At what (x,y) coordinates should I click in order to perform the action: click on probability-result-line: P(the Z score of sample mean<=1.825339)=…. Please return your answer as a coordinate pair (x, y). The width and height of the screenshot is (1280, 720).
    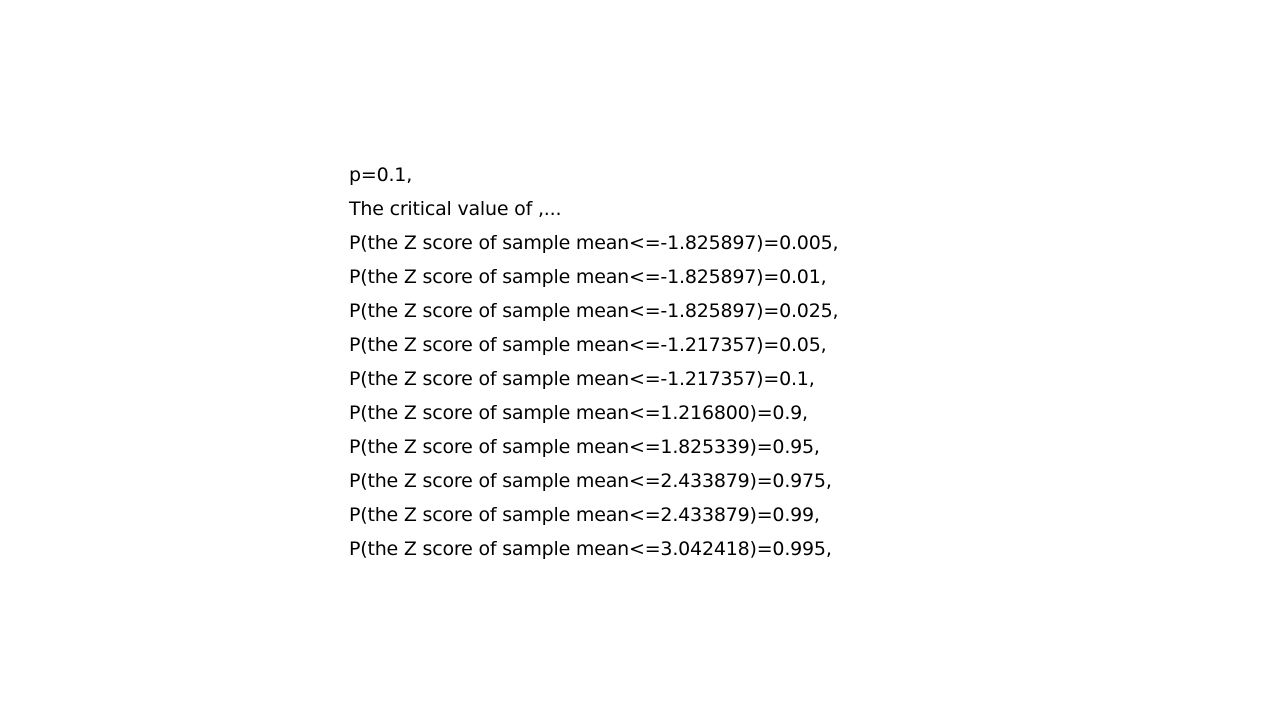
    Looking at the image, I should click on (584, 447).